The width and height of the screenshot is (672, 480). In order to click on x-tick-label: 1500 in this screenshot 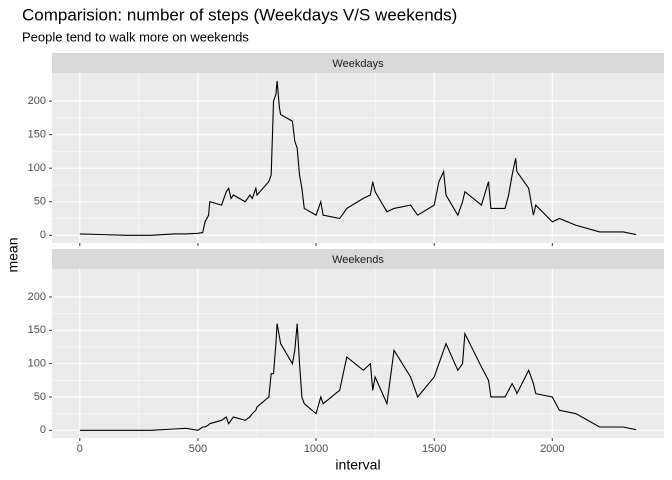, I will do `click(434, 449)`.